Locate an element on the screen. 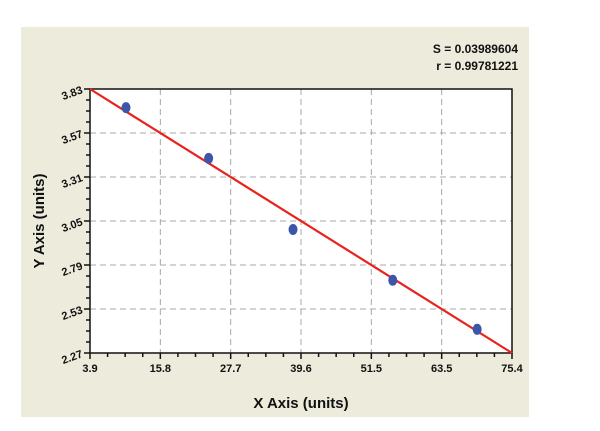 The width and height of the screenshot is (600, 431). fit-statistics: S = 0.03989604 r = 0.99781221 is located at coordinates (475, 58).